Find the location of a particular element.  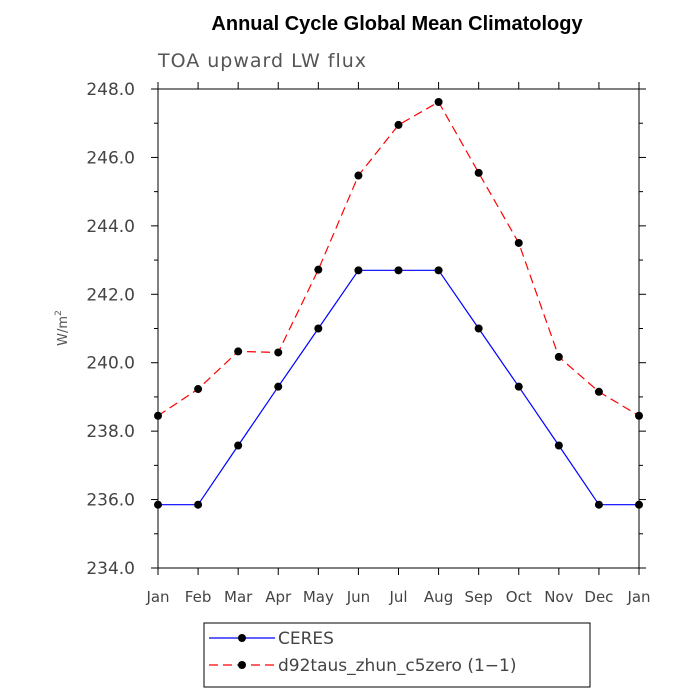

x-tick-label: Apr is located at coordinates (278, 597).